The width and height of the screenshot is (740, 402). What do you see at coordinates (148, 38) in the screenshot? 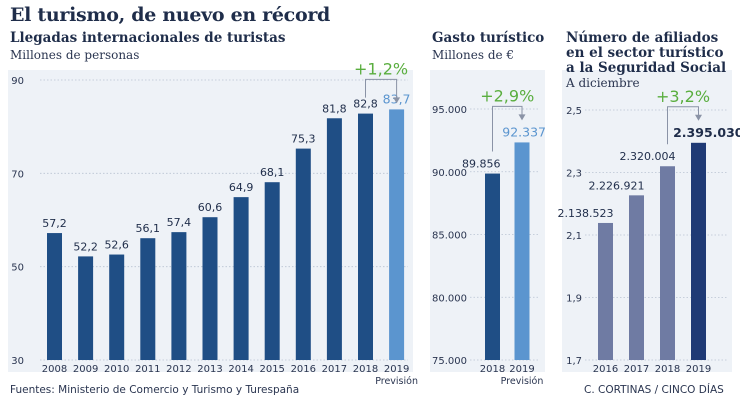
I see `arrivals-title: Llegadas internacionales de turistas` at bounding box center [148, 38].